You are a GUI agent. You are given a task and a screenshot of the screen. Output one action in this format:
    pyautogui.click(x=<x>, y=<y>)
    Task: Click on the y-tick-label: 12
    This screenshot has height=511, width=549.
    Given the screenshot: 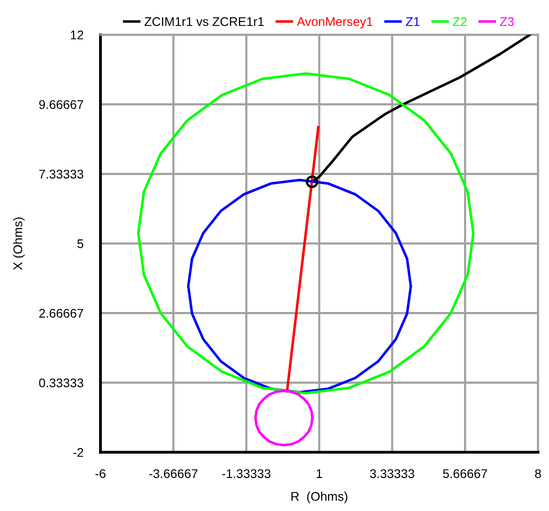 What is the action you would take?
    pyautogui.click(x=77, y=35)
    